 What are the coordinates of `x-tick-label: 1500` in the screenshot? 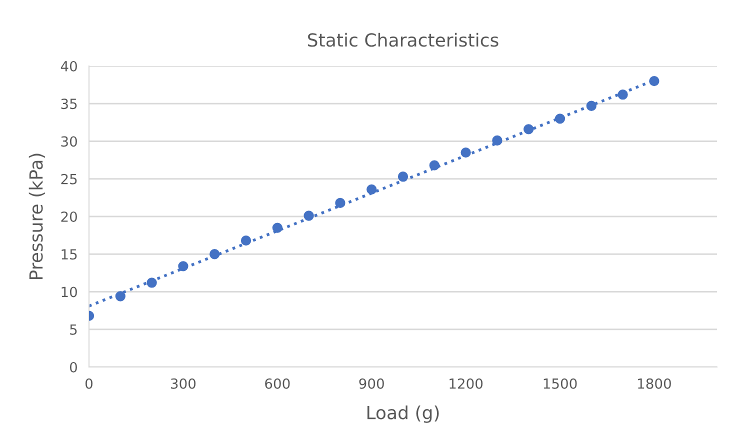 It's located at (560, 383).